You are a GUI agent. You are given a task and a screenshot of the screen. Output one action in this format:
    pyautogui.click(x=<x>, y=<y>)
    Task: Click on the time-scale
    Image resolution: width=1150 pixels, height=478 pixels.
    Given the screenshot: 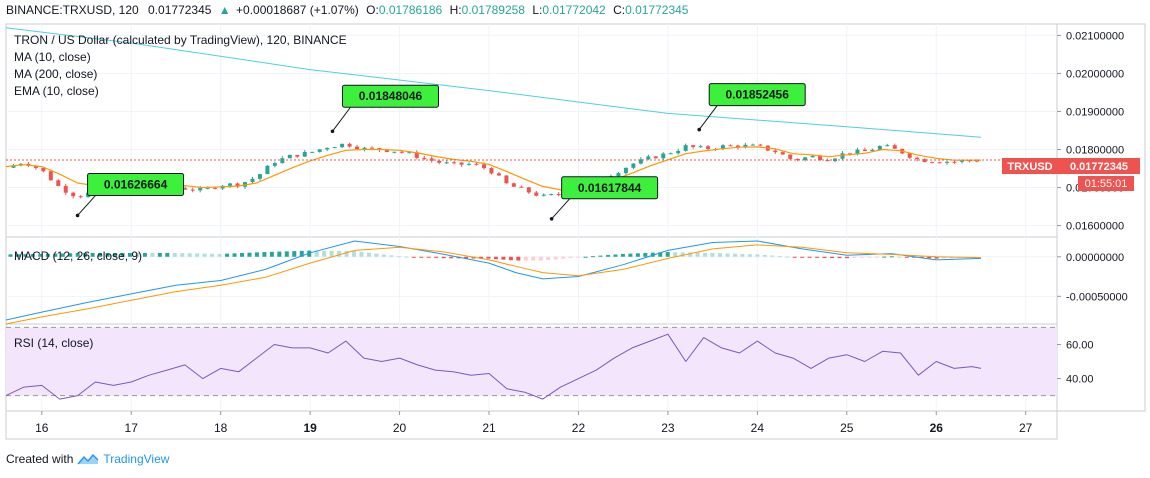 What is the action you would take?
    pyautogui.click(x=531, y=425)
    